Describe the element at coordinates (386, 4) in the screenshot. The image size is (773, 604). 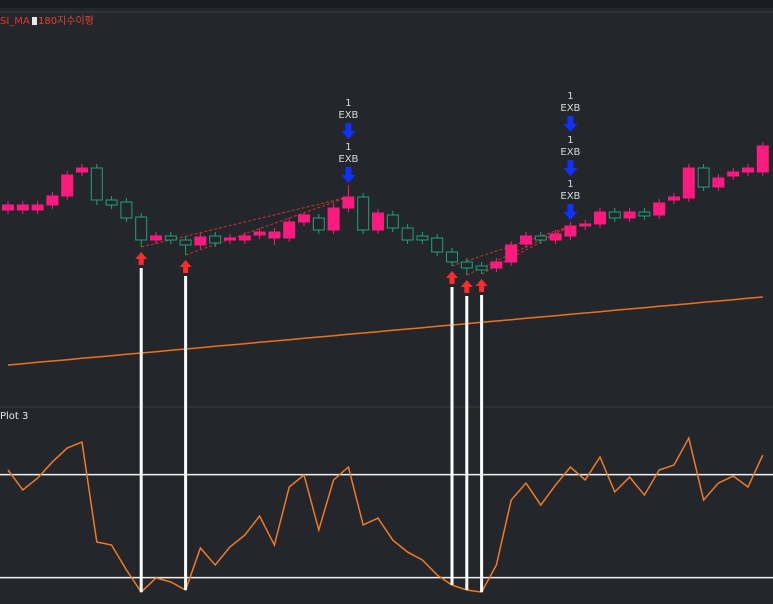
I see `top-bar` at that location.